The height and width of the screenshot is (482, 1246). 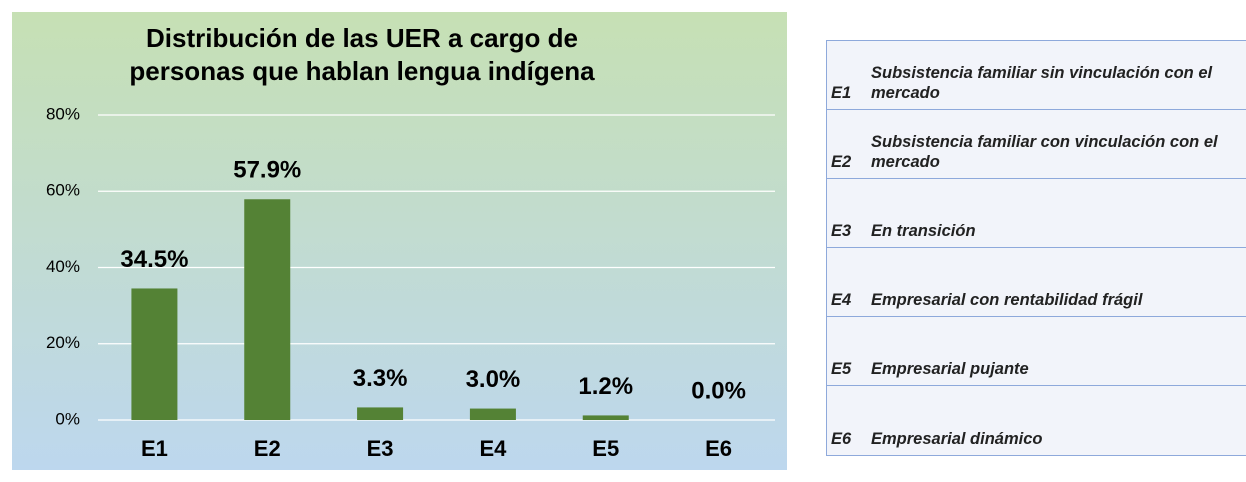 I want to click on value-label: 1.2%, so click(x=605, y=386).